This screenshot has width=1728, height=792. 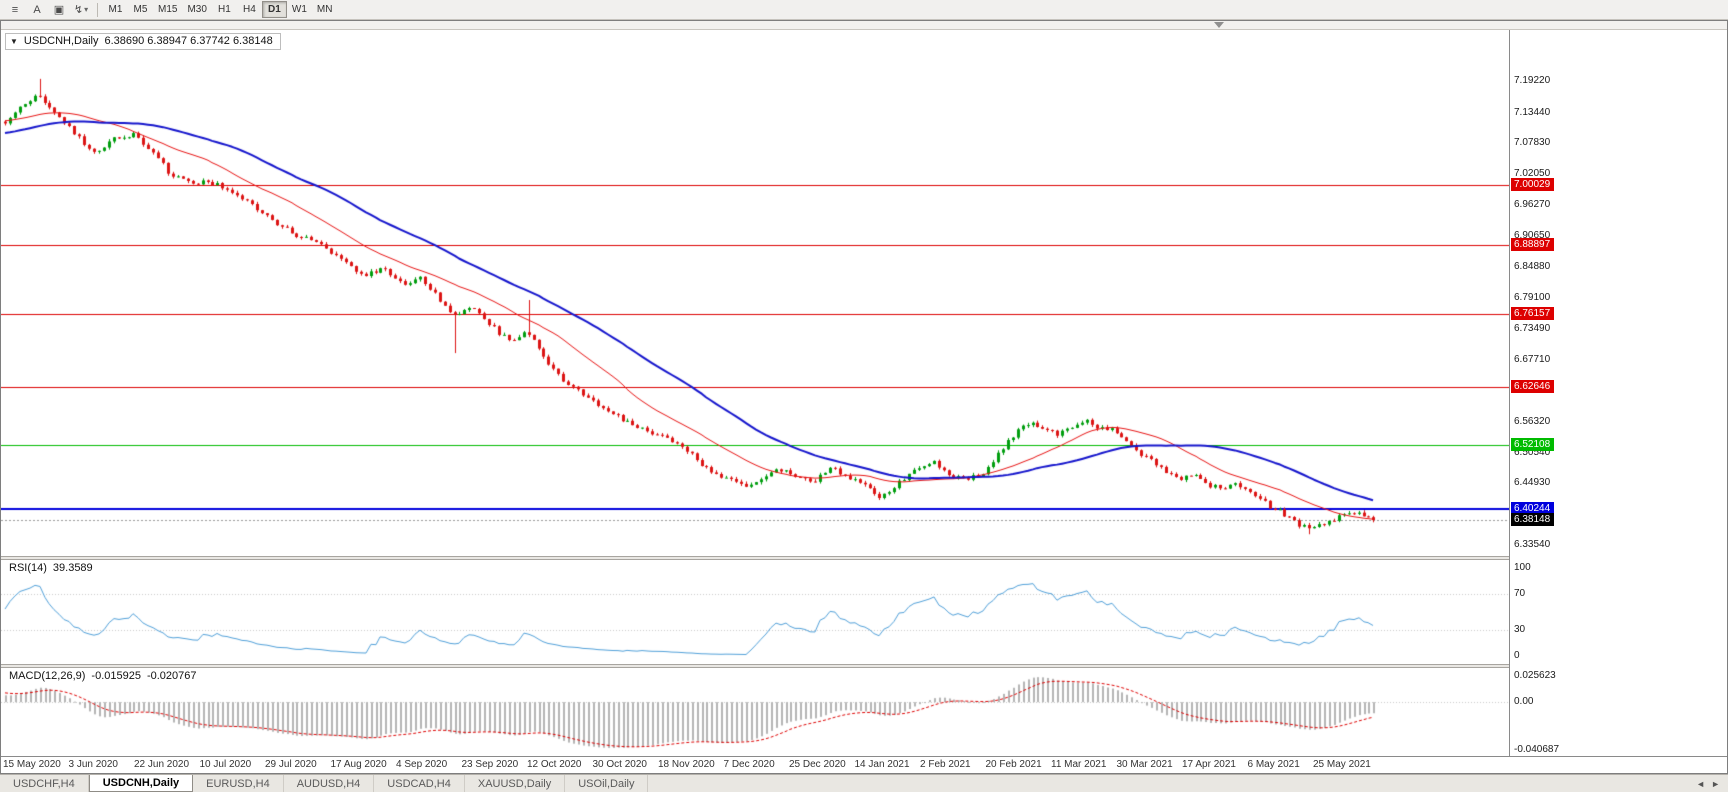 I want to click on price-axis-label: 6.84880, so click(x=1532, y=267).